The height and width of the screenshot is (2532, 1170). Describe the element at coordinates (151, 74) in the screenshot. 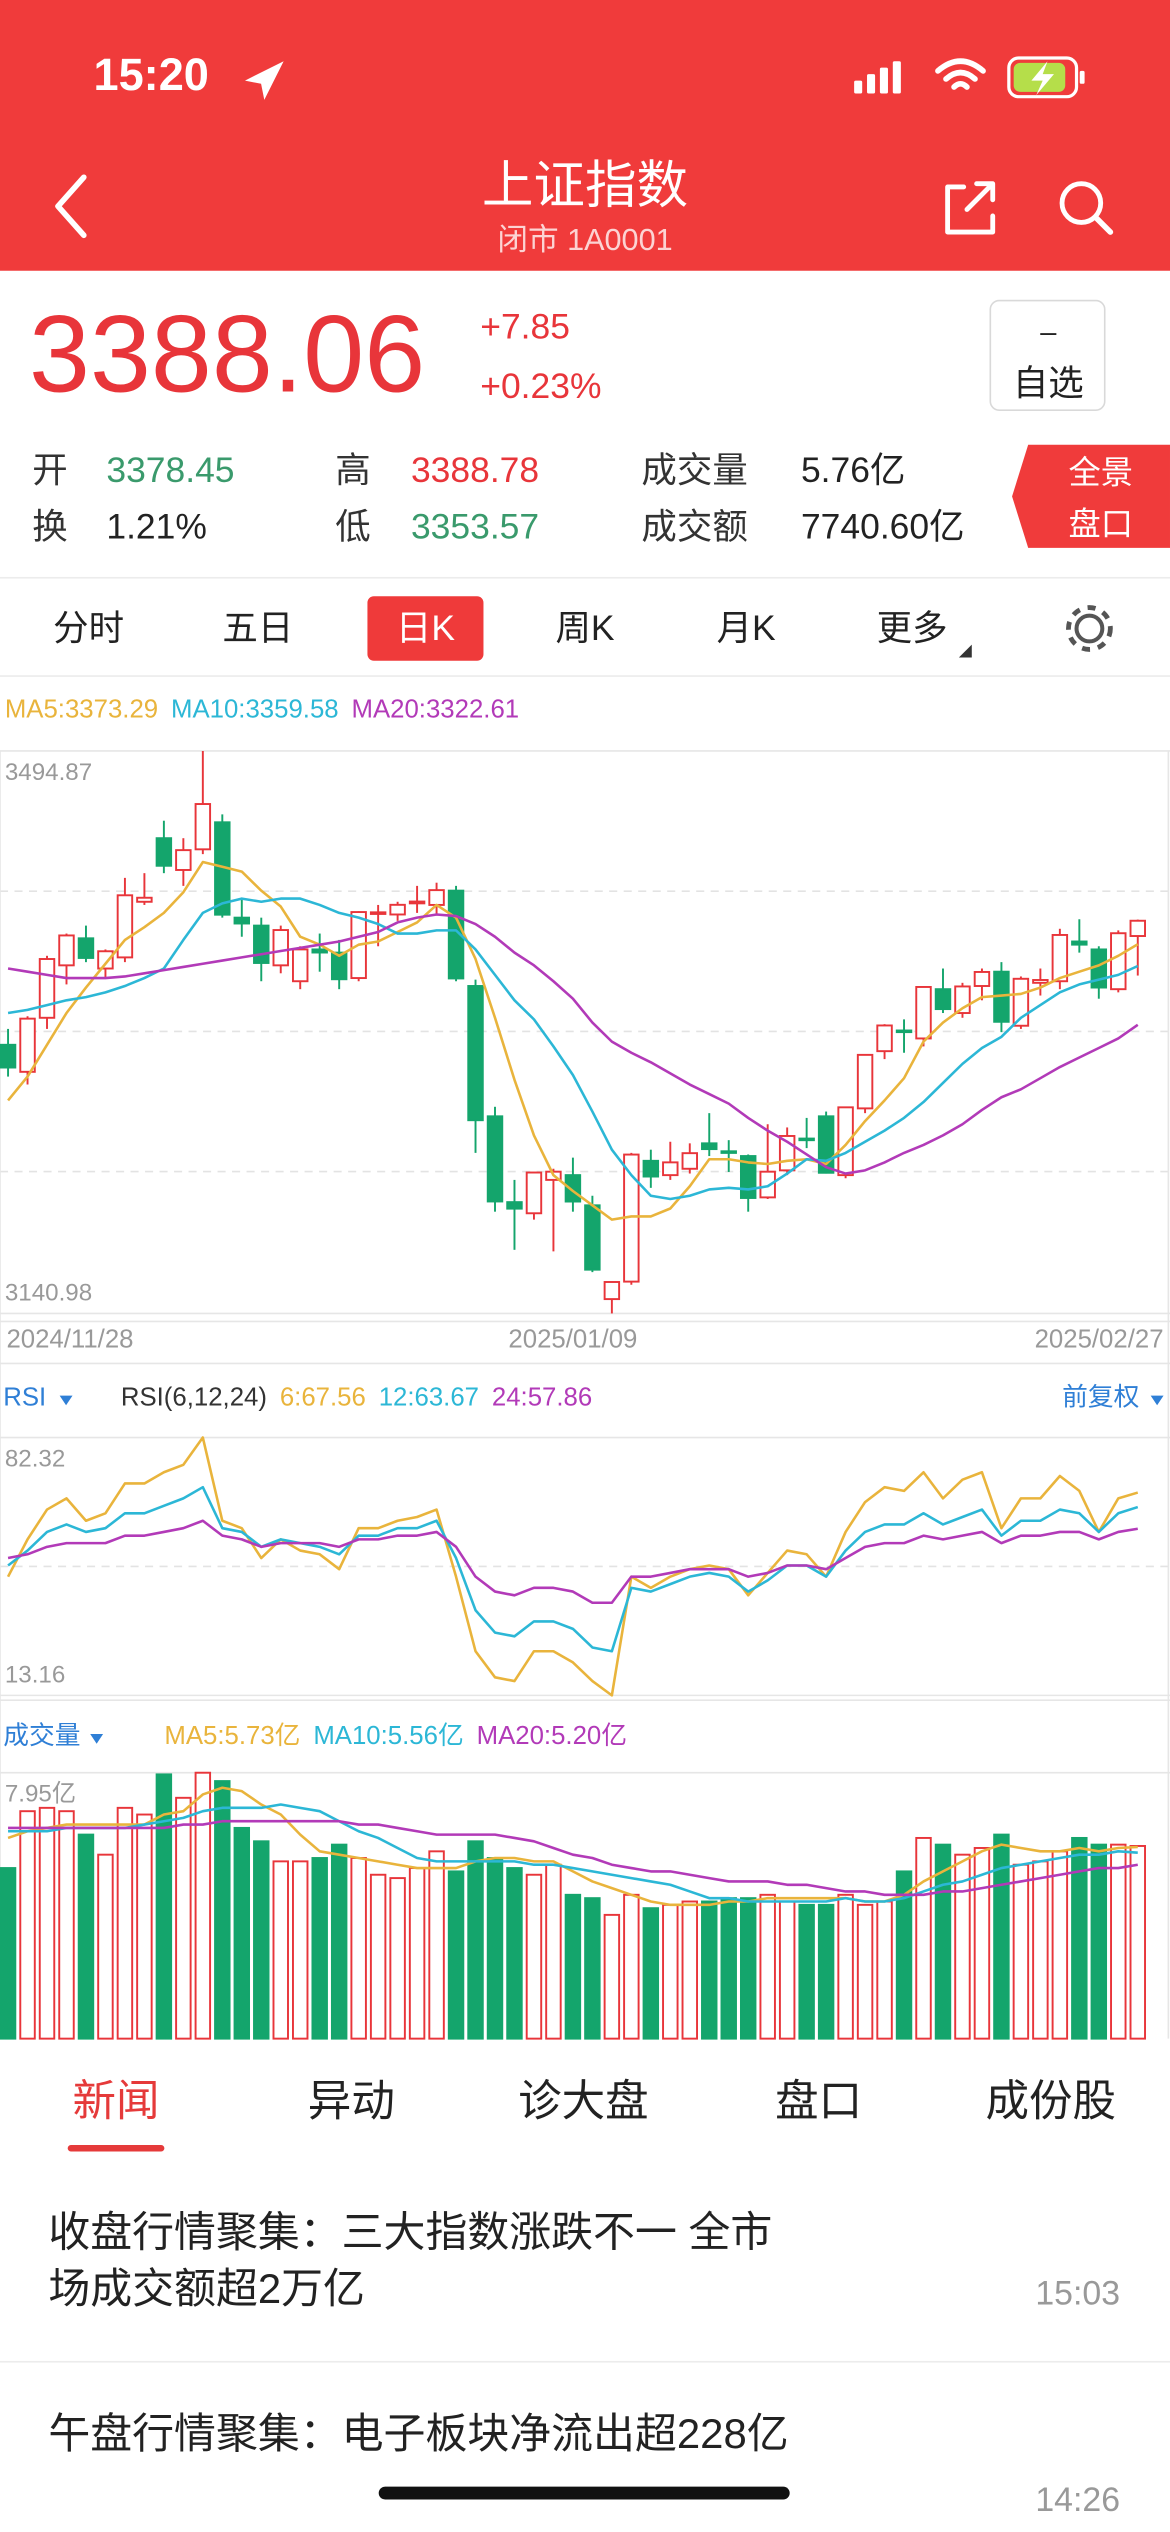

I see `status-time: 15:20` at that location.